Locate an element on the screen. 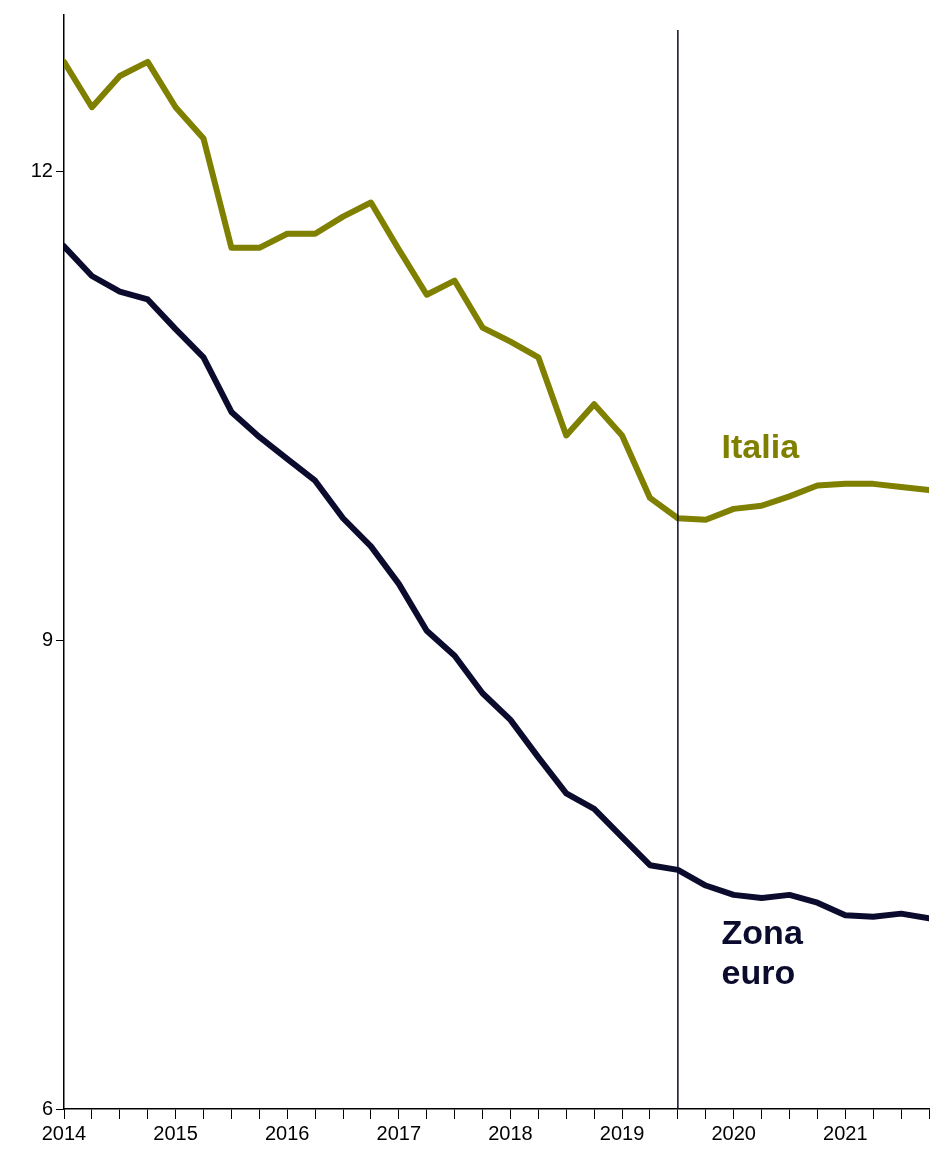  y-tick-label: 9 is located at coordinates (47, 638).